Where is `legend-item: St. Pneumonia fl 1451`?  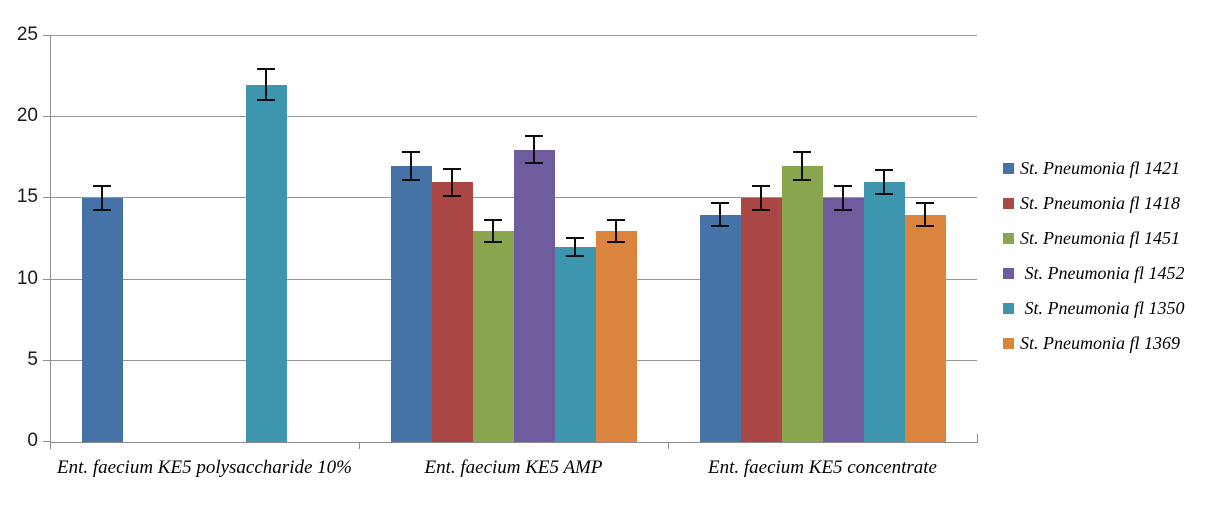 legend-item: St. Pneumonia fl 1451 is located at coordinates (1091, 238).